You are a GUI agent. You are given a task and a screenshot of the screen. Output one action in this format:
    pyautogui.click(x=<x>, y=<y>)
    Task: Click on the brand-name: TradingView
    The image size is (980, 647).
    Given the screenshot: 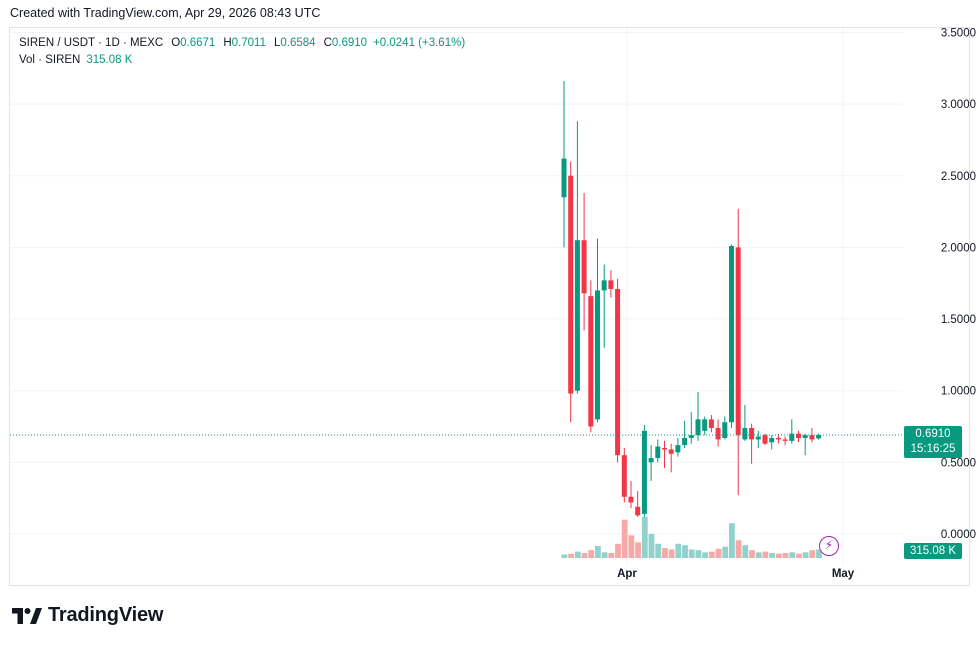 What is the action you would take?
    pyautogui.click(x=106, y=615)
    